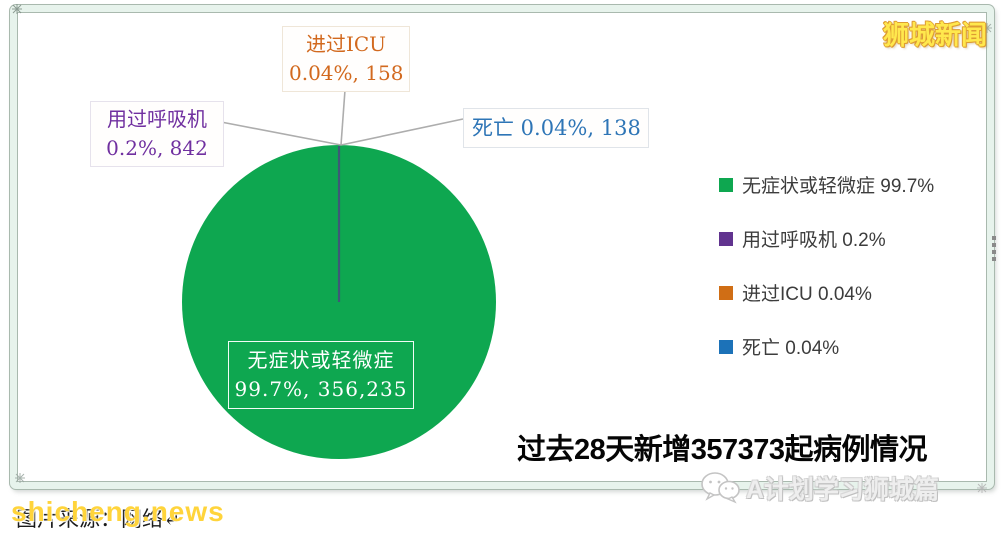 Image resolution: width=1003 pixels, height=533 pixels. I want to click on legend-swatch-orange, so click(726, 292).